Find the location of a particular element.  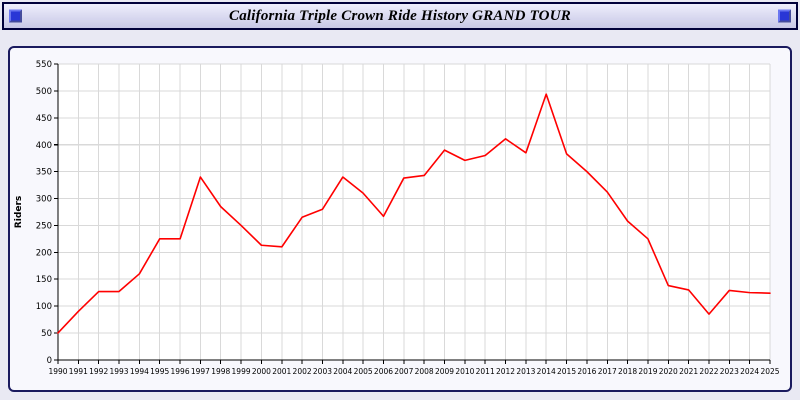

svg-text: 300 is located at coordinates (44, 200).